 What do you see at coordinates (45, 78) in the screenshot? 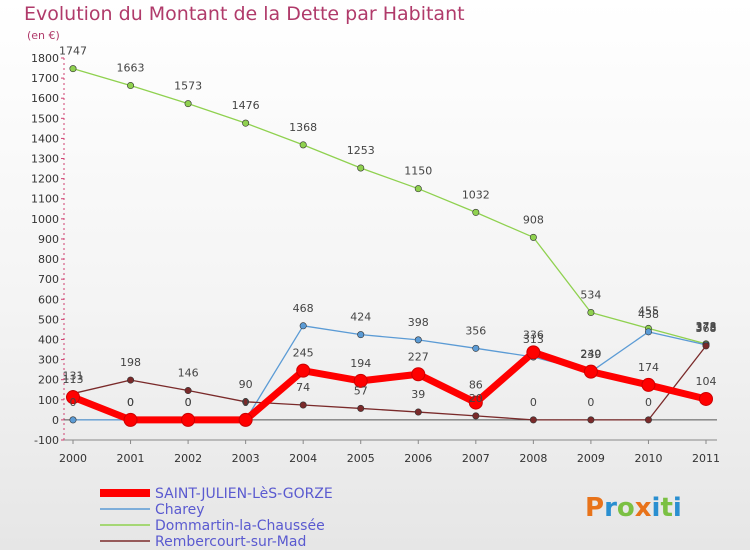
I see `y-tick-label: 1700` at bounding box center [45, 78].